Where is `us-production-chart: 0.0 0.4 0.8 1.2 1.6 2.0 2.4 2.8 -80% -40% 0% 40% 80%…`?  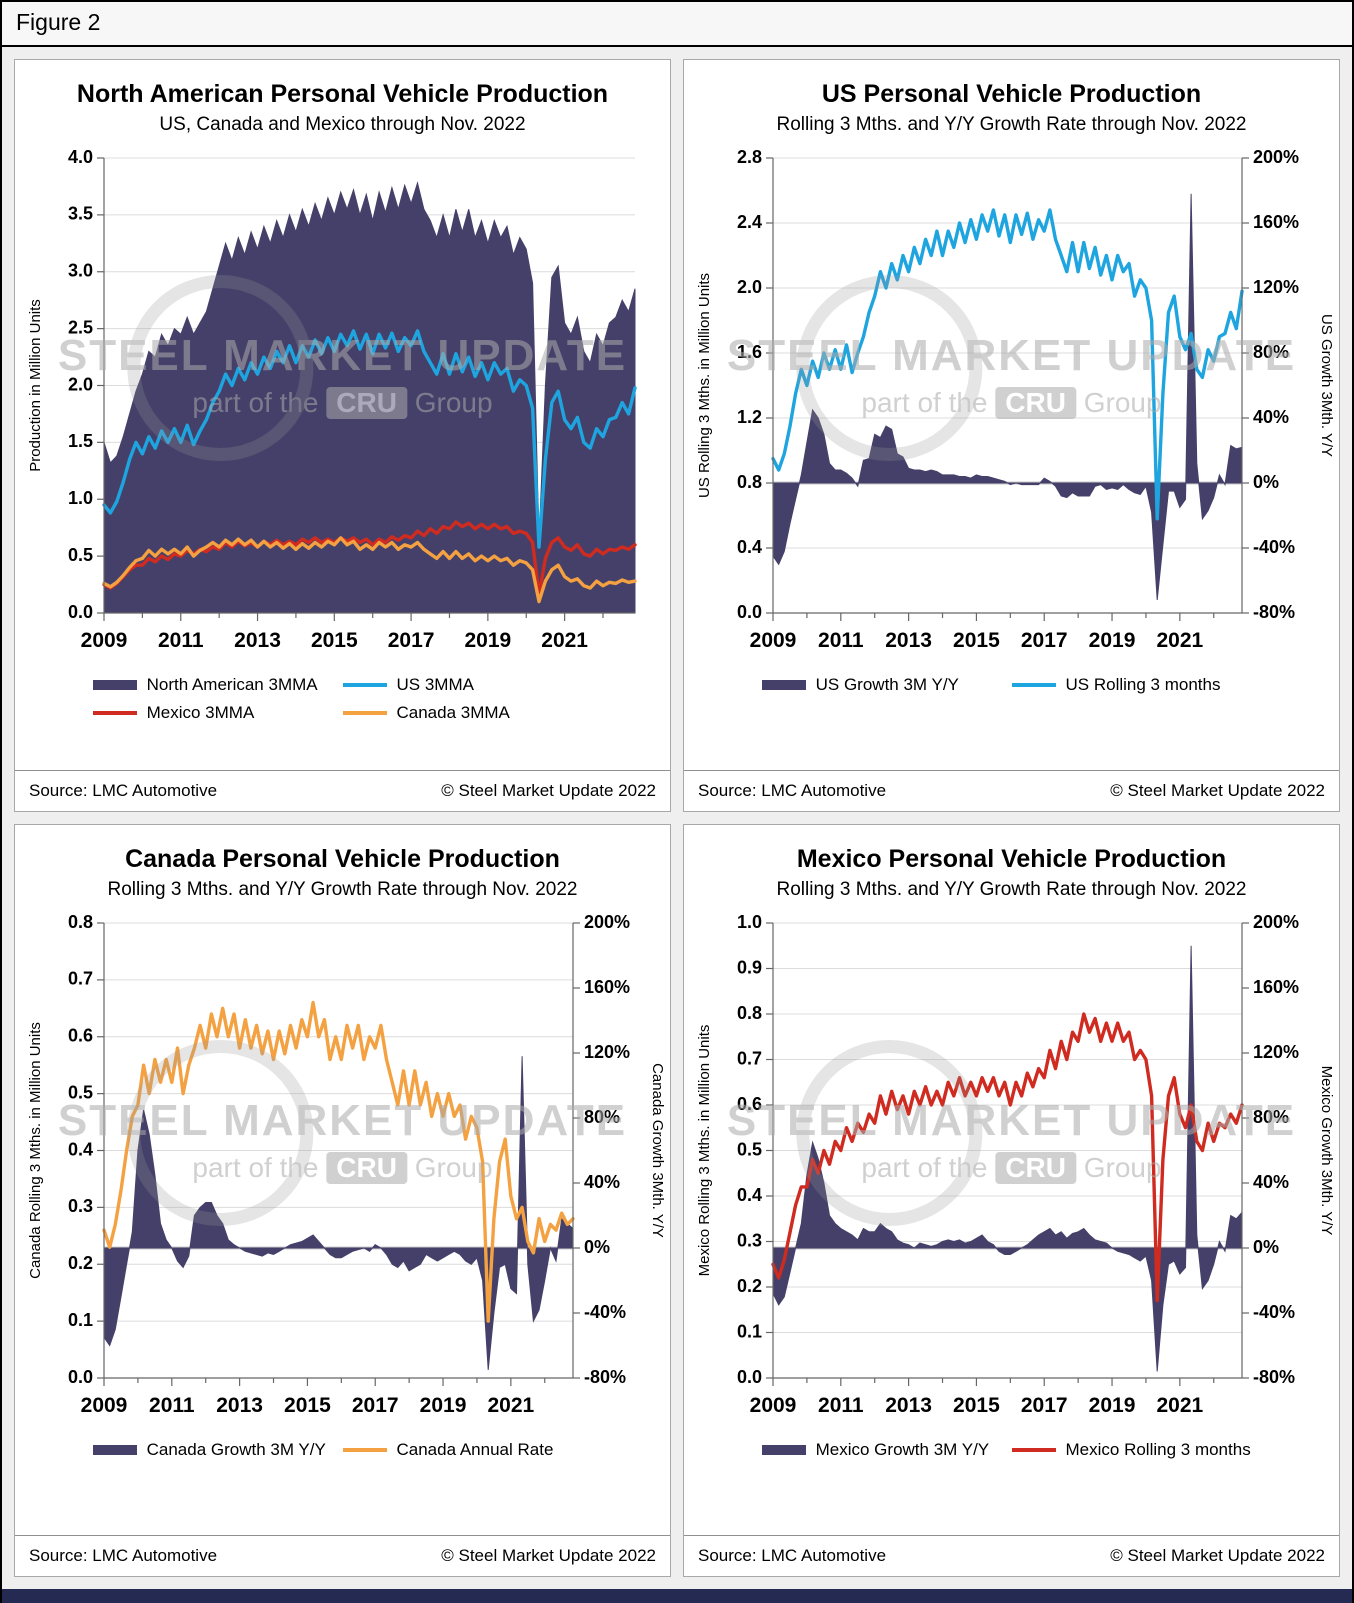
us-production-chart: 0.0 0.4 0.8 1.2 1.6 2.0 2.4 2.8 -80% -40% 0% 40% 80%… is located at coordinates (1015, 399).